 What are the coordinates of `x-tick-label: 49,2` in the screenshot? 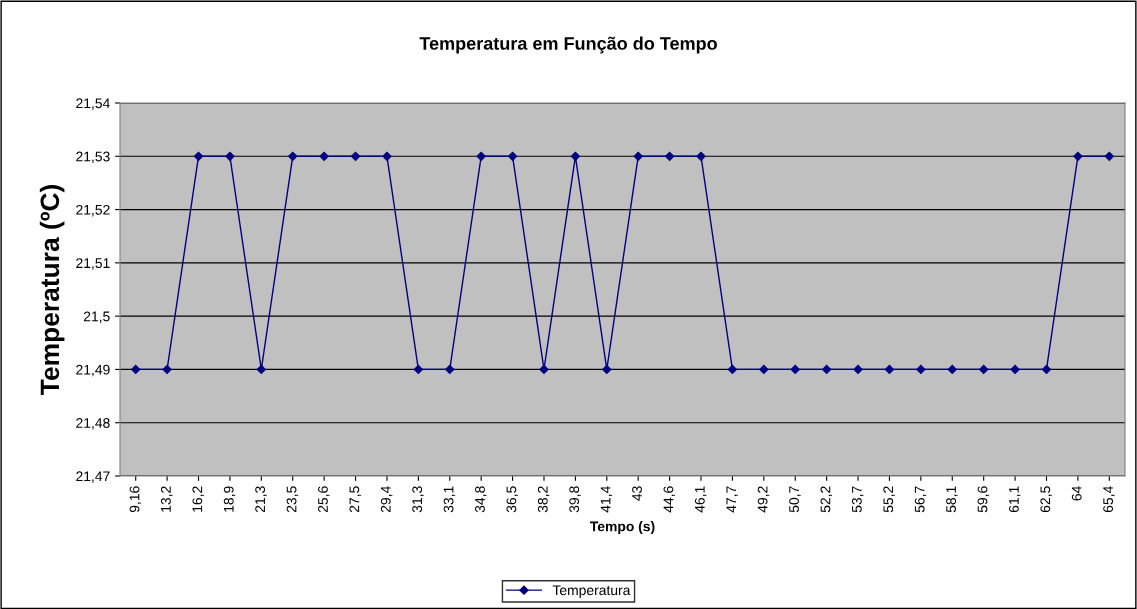 It's located at (763, 499).